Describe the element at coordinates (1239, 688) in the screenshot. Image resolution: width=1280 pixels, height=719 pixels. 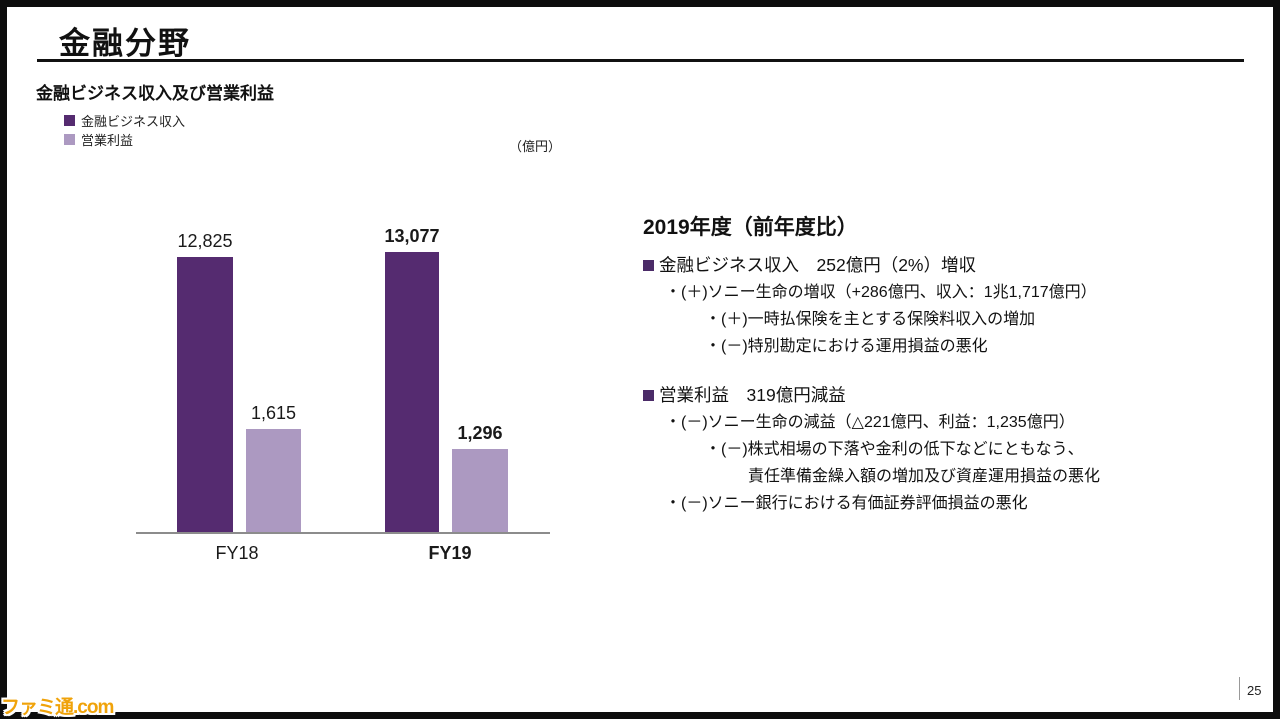
I see `page-number-divider` at that location.